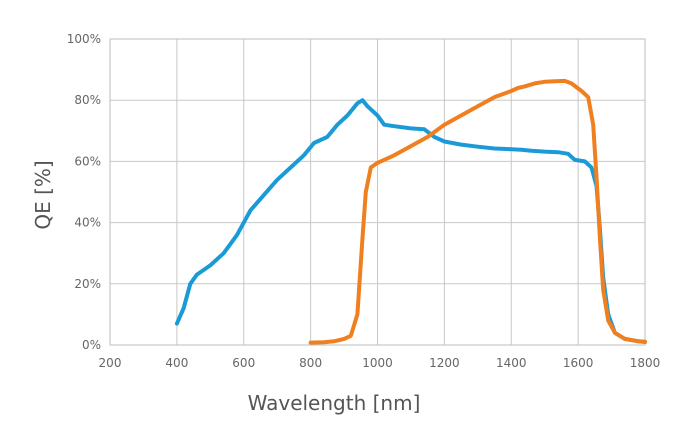  What do you see at coordinates (87, 223) in the screenshot?
I see `y-tick-label: 40%` at bounding box center [87, 223].